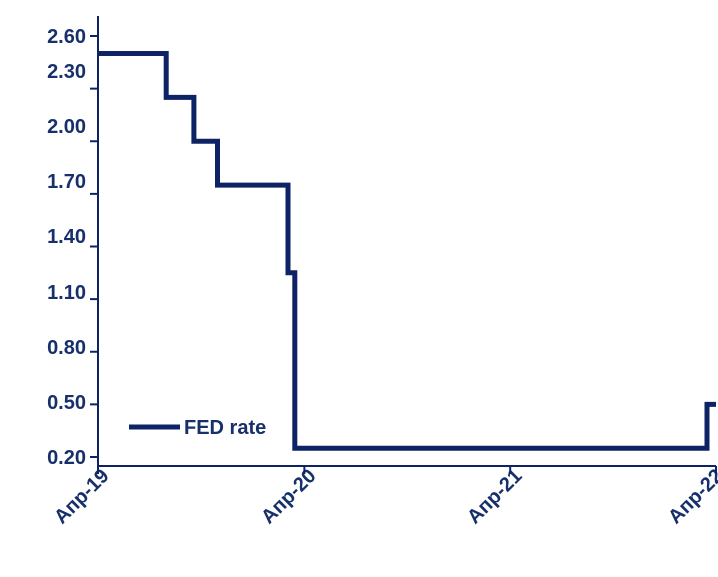  Describe the element at coordinates (384, 496) in the screenshot. I see `x-axis-tick-labels: Апр-19 Апр-20 Апр-21 Апр-22` at that location.